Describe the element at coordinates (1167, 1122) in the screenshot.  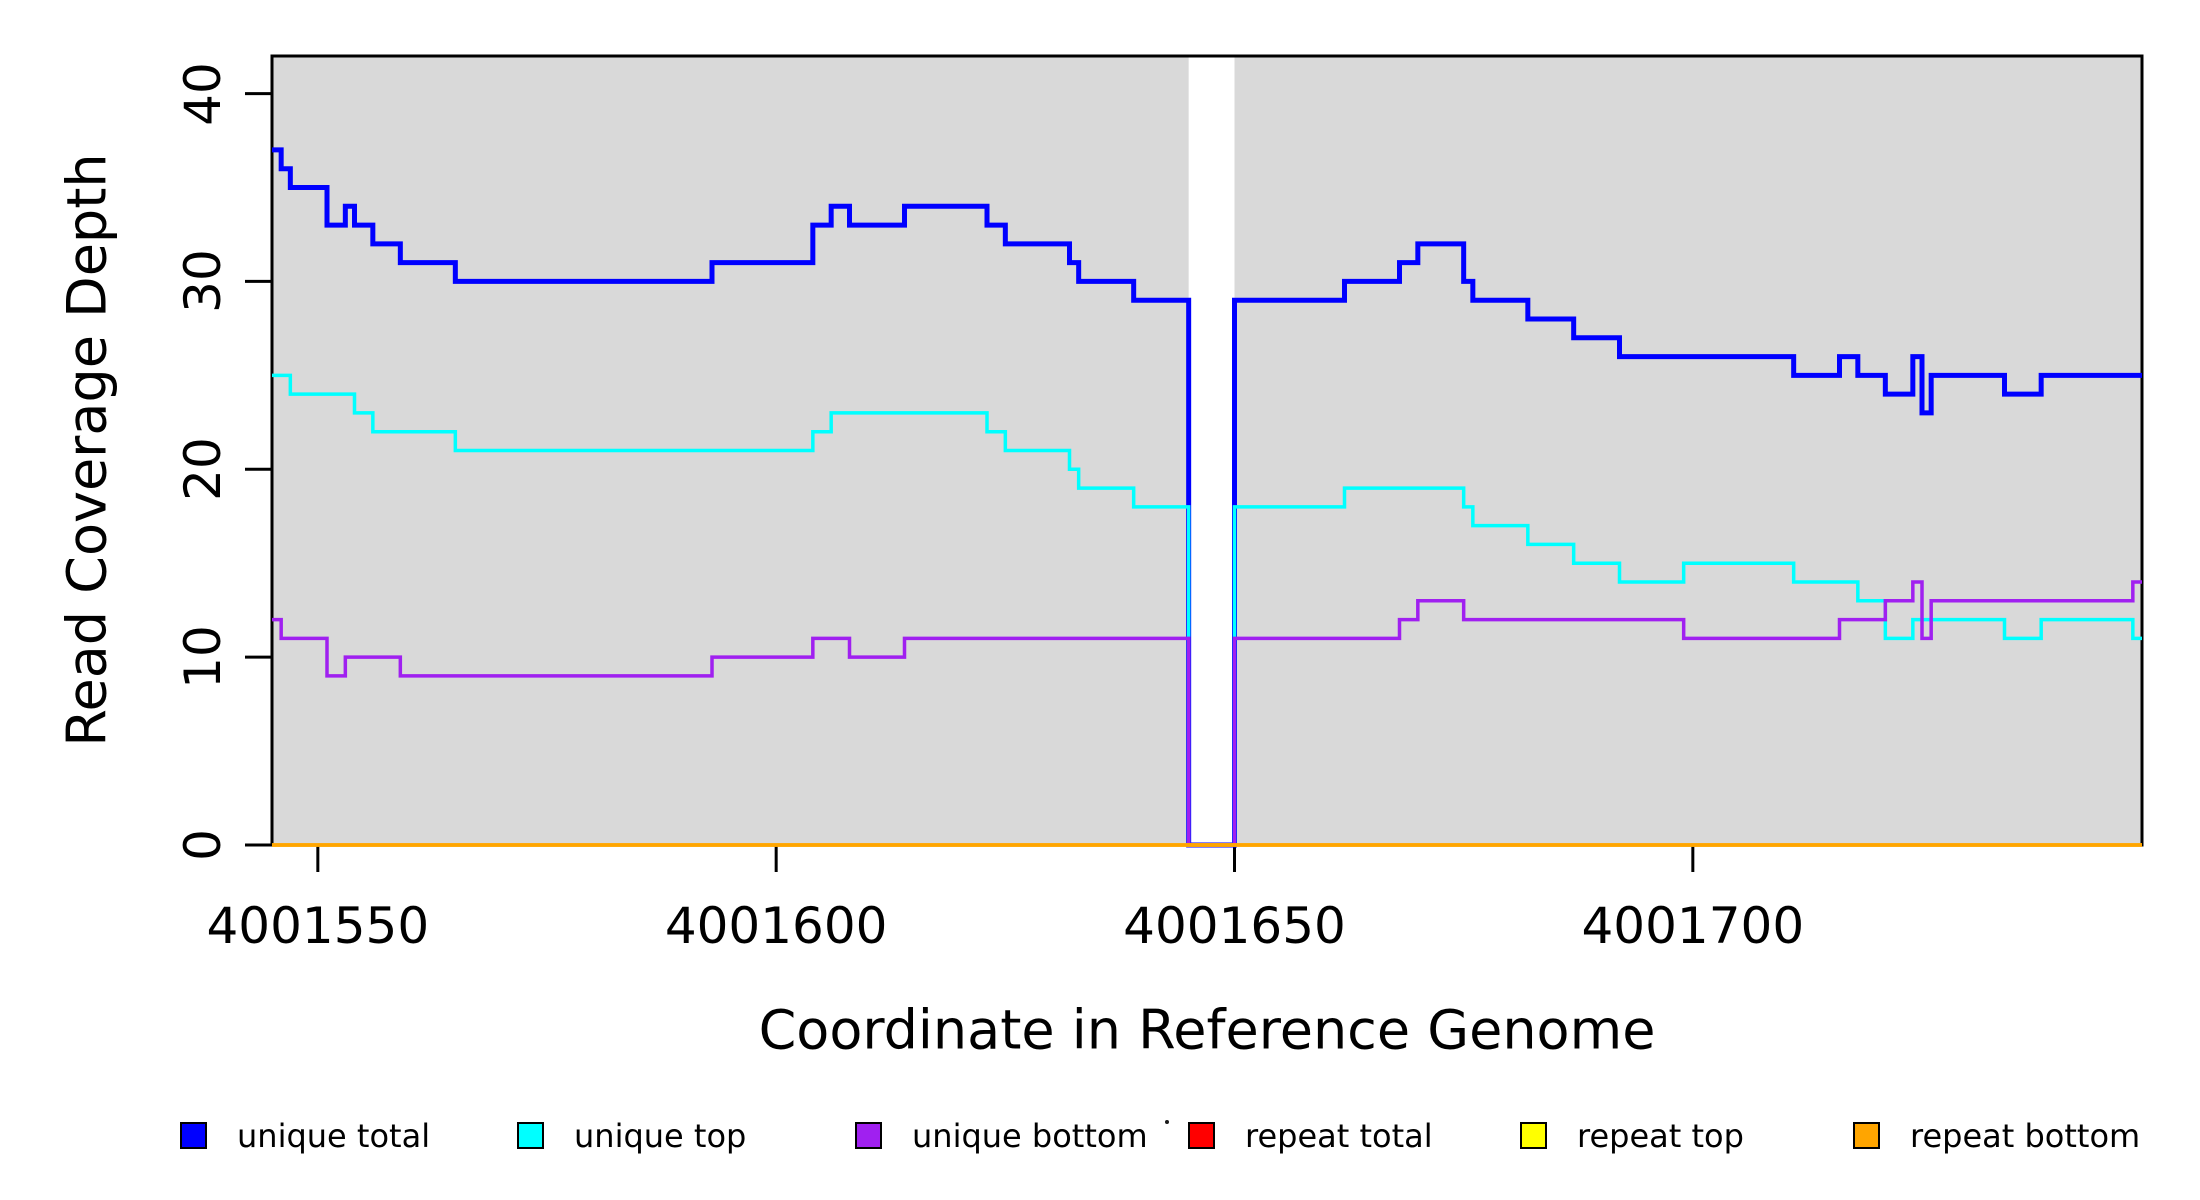
I see `stray-dot-artifact` at that location.